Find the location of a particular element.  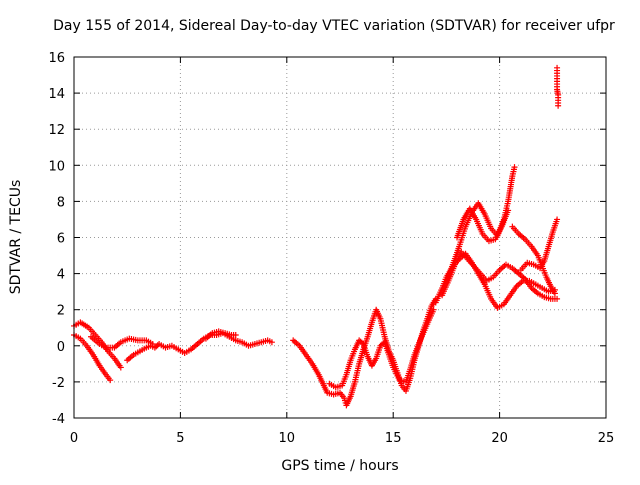

y-tick-label: -2 is located at coordinates (58, 383).